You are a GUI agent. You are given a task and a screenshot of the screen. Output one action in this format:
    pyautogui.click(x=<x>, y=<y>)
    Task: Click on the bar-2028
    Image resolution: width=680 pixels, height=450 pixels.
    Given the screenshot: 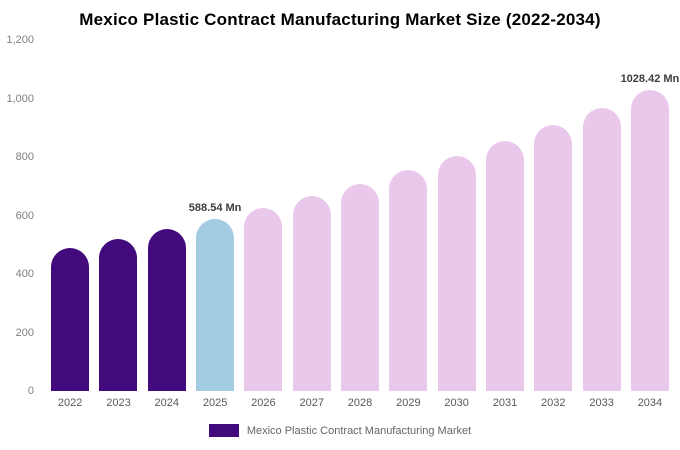 What is the action you would take?
    pyautogui.click(x=360, y=287)
    